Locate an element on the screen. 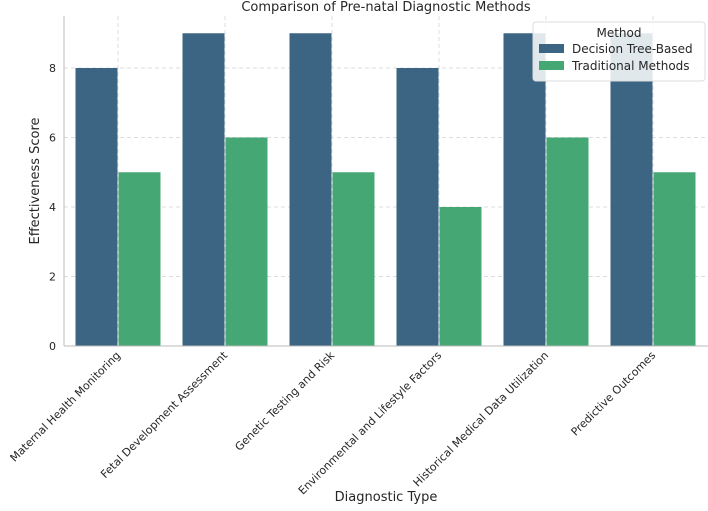 Image resolution: width=708 pixels, height=511 pixels. y-tick-label: 0 is located at coordinates (52, 346).